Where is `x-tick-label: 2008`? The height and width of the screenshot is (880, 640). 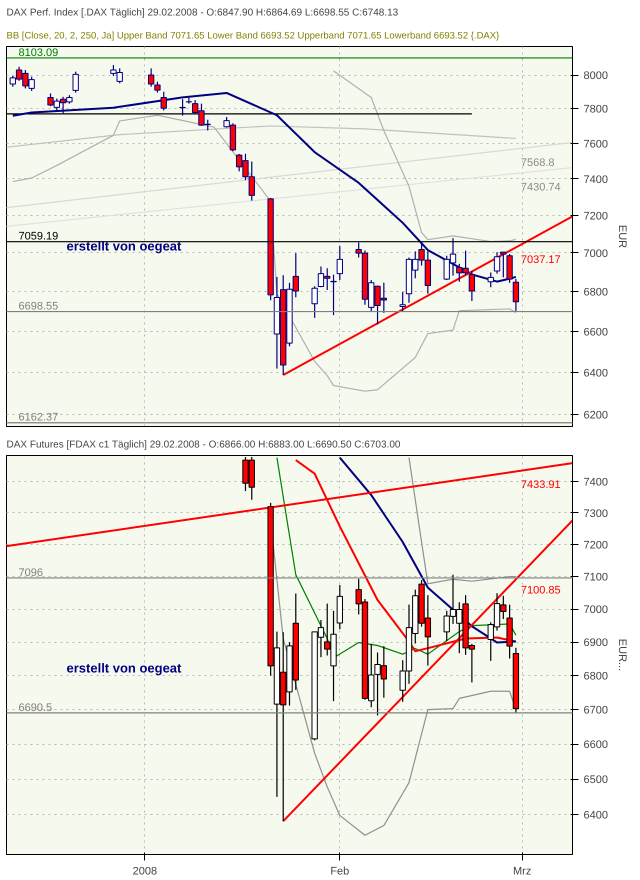 x-tick-label: 2008 is located at coordinates (145, 872).